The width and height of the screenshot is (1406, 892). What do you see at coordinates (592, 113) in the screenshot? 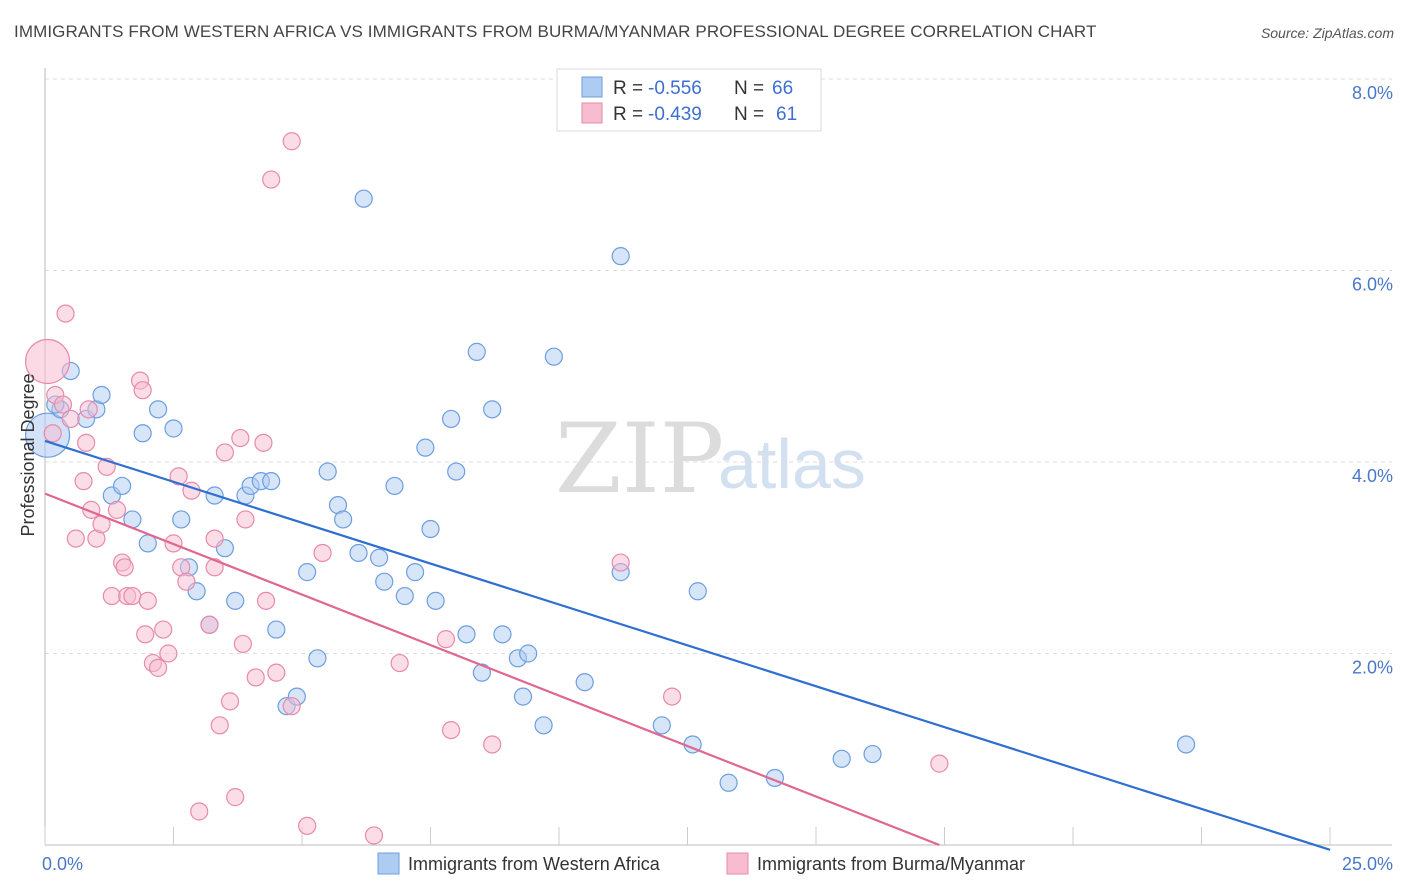
I see `legend-swatch-pink` at bounding box center [592, 113].